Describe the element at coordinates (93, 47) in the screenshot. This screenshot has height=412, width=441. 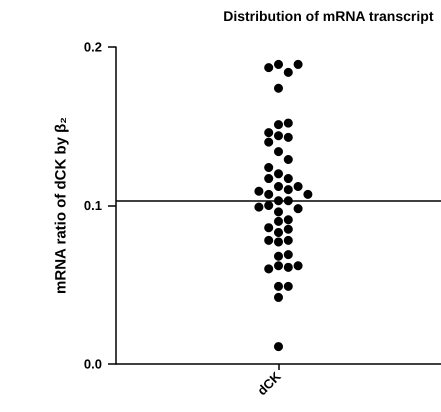
I see `y-tick-label: 0.2` at that location.